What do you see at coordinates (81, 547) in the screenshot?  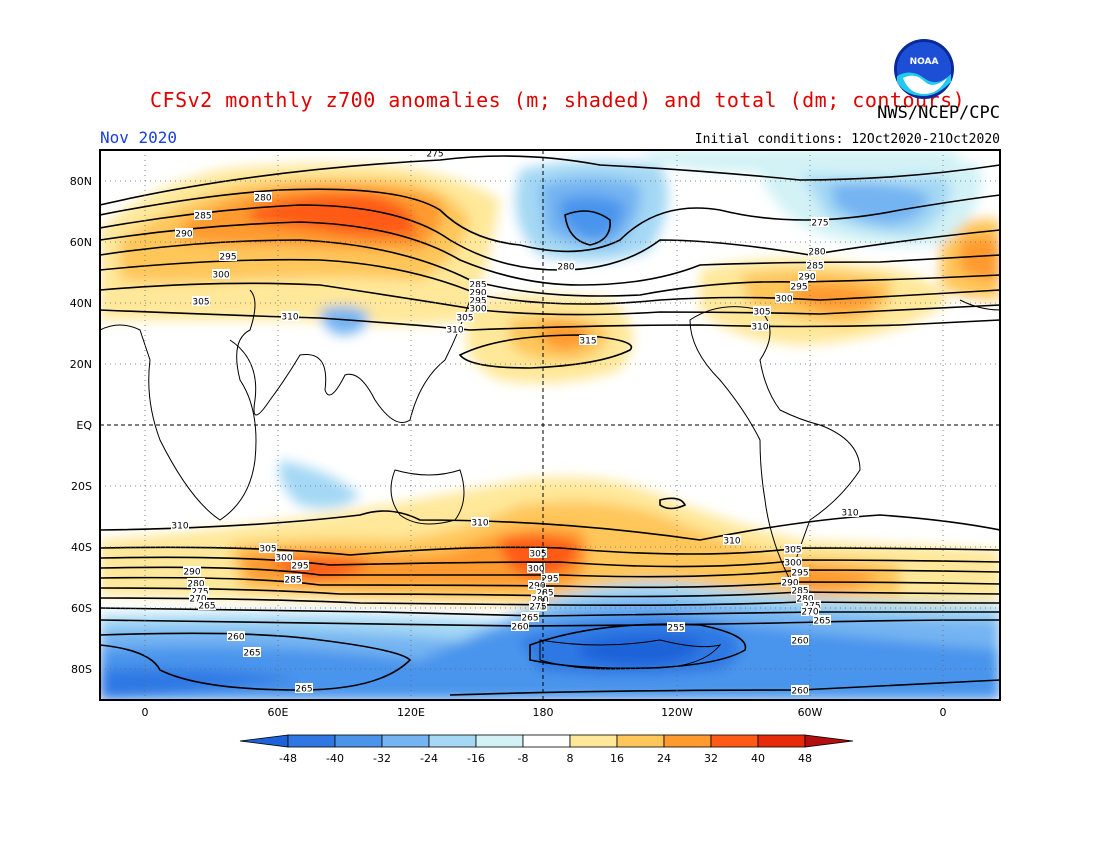 I see `lat-tick: 40S` at bounding box center [81, 547].